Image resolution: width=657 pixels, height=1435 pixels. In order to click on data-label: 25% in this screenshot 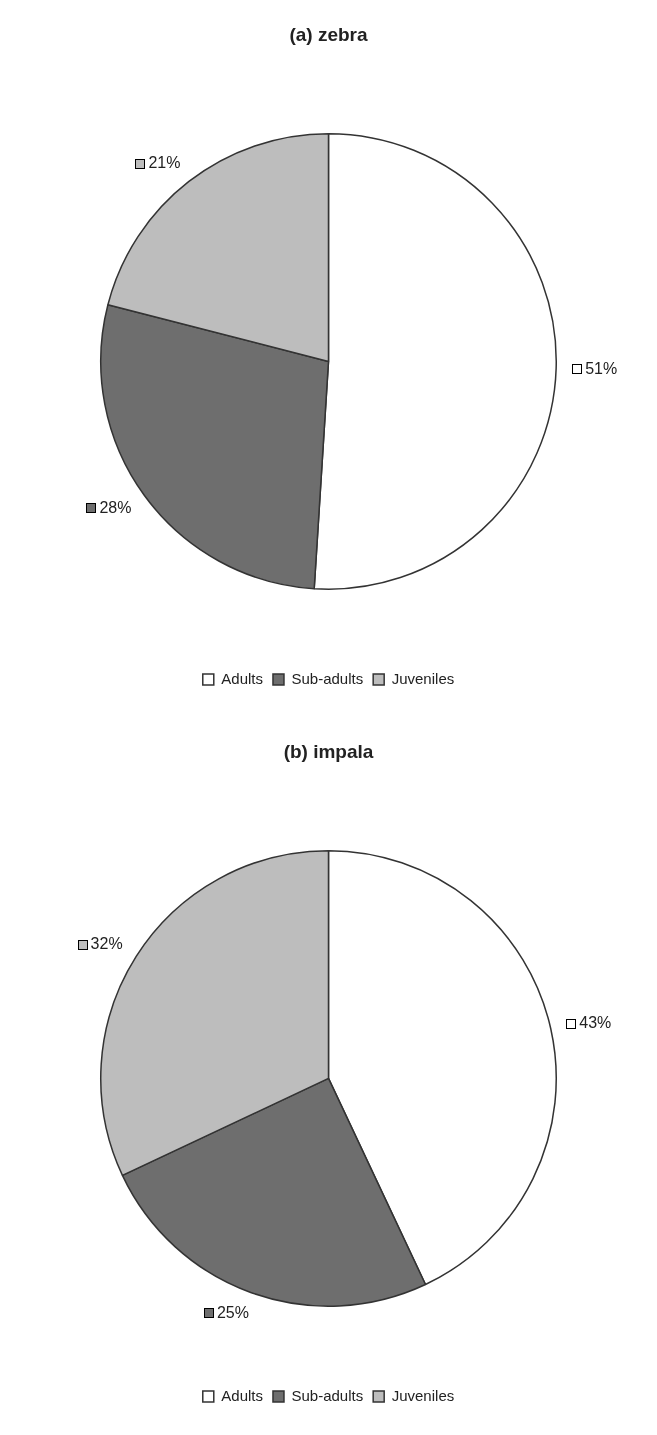, I will do `click(232, 1312)`.